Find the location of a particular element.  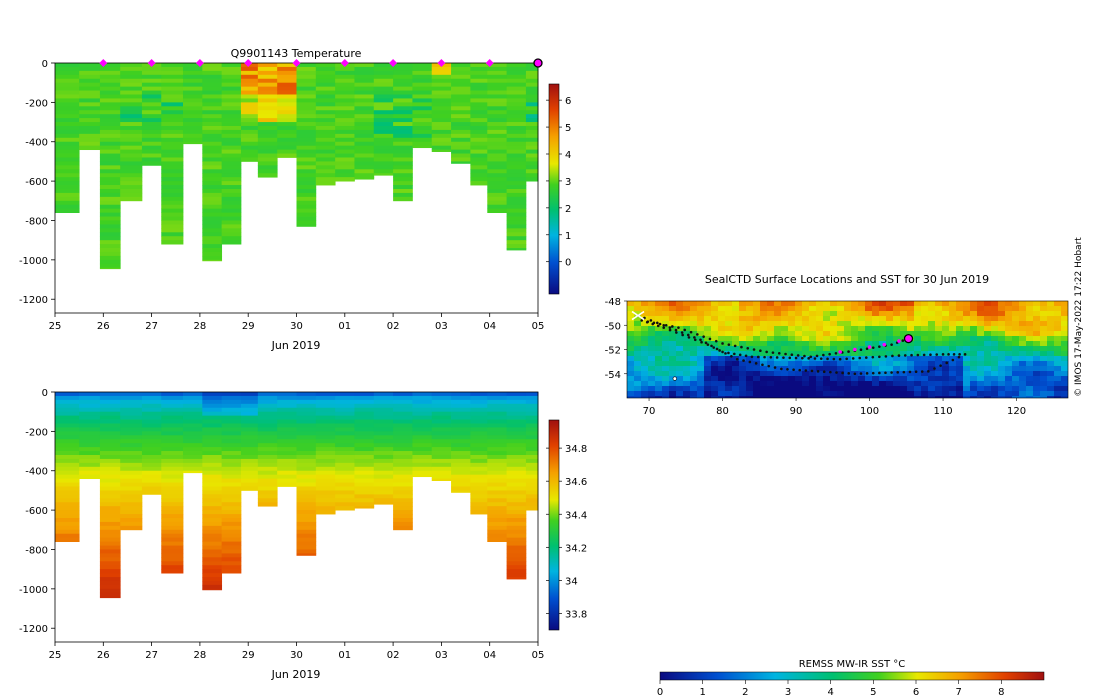

x-tick-label: 01 is located at coordinates (344, 655).